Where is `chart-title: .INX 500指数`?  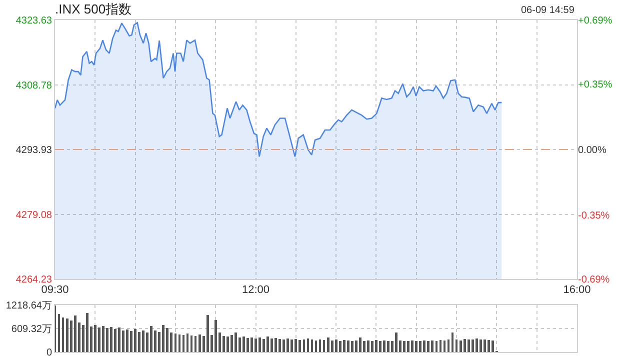
chart-title: .INX 500指数 is located at coordinates (93, 9).